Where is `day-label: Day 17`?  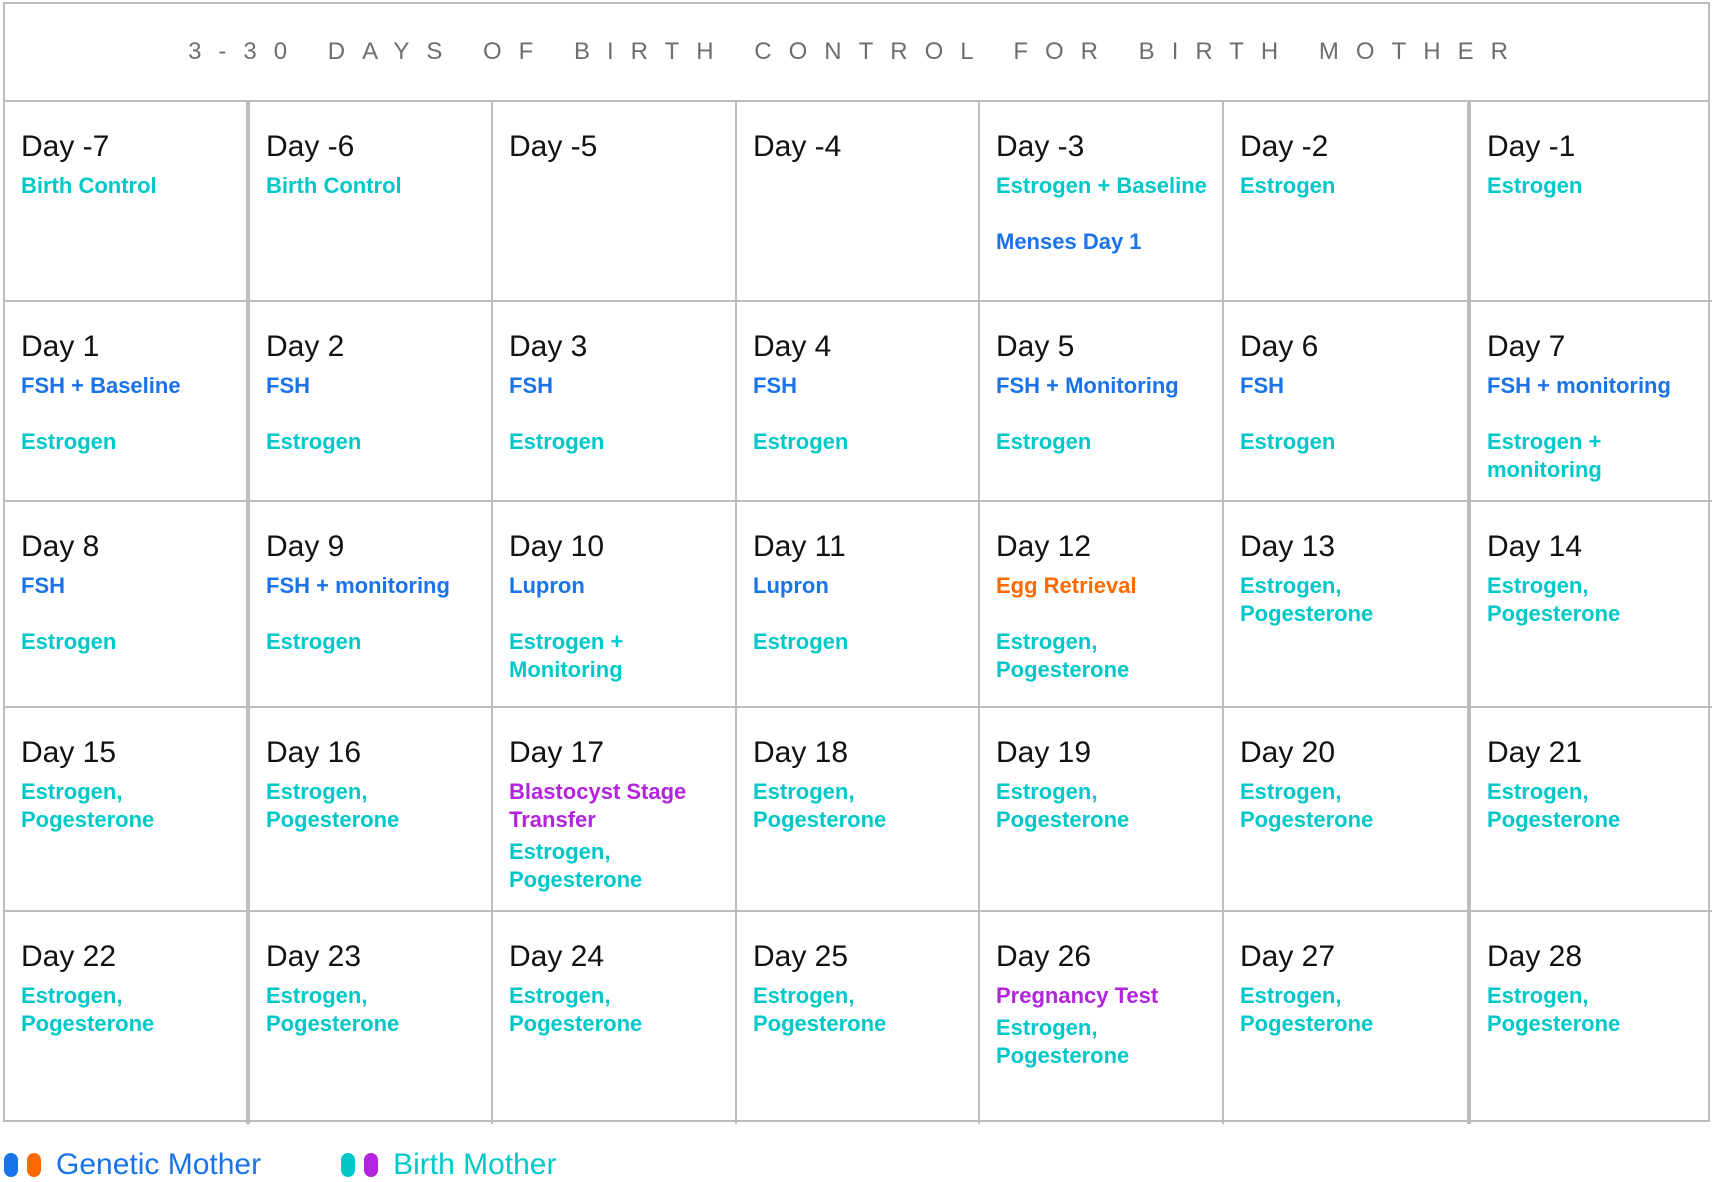 day-label: Day 17 is located at coordinates (557, 752).